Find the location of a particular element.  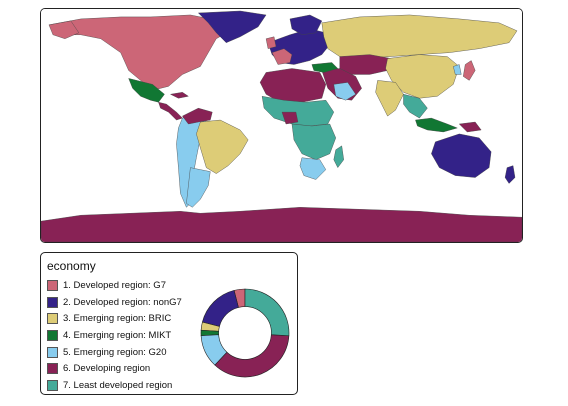

region-uk is located at coordinates (271, 42).